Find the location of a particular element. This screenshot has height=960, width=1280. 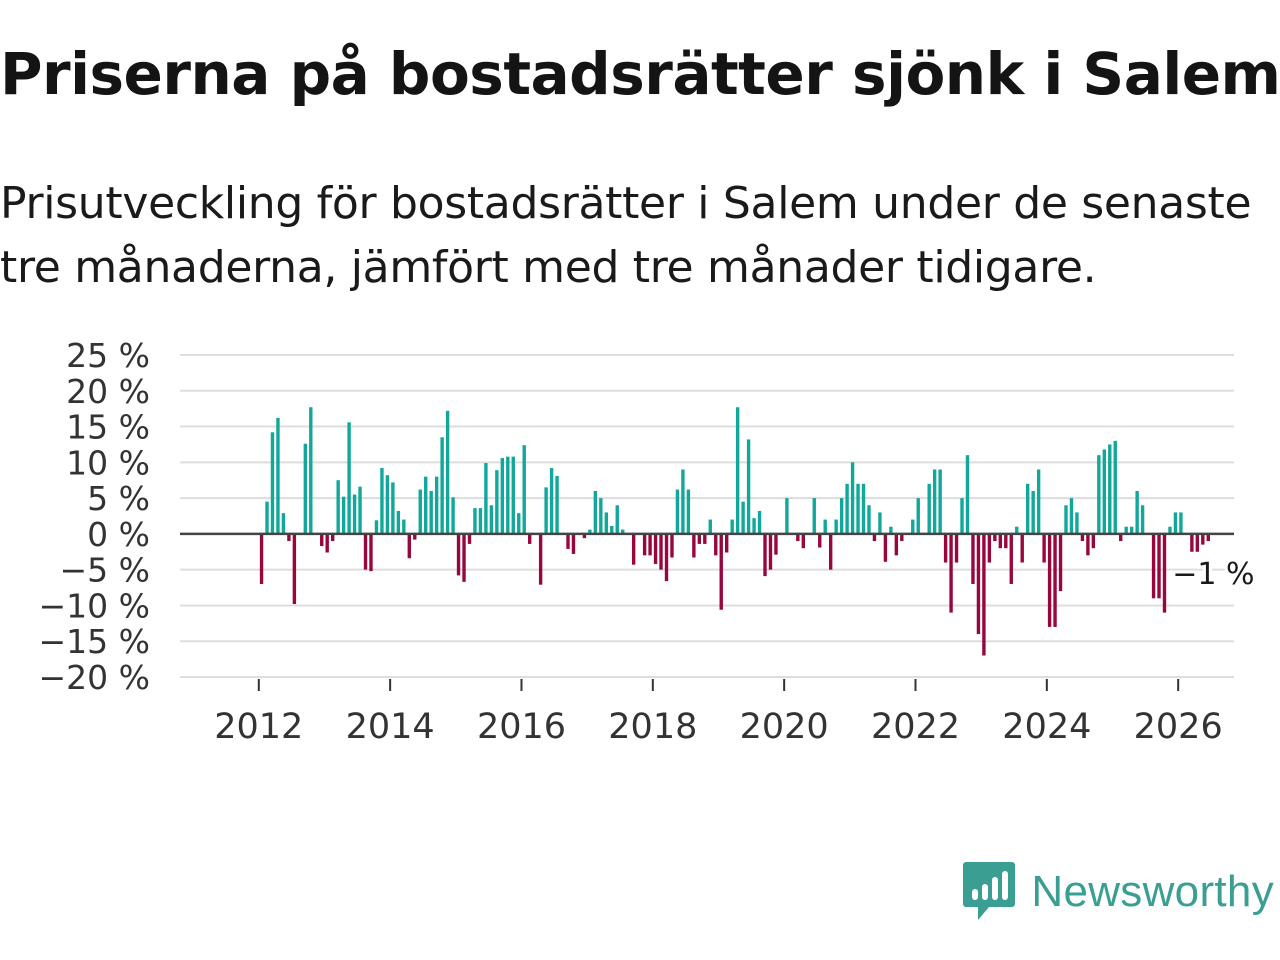

x-tick-label: 2014 is located at coordinates (390, 727).